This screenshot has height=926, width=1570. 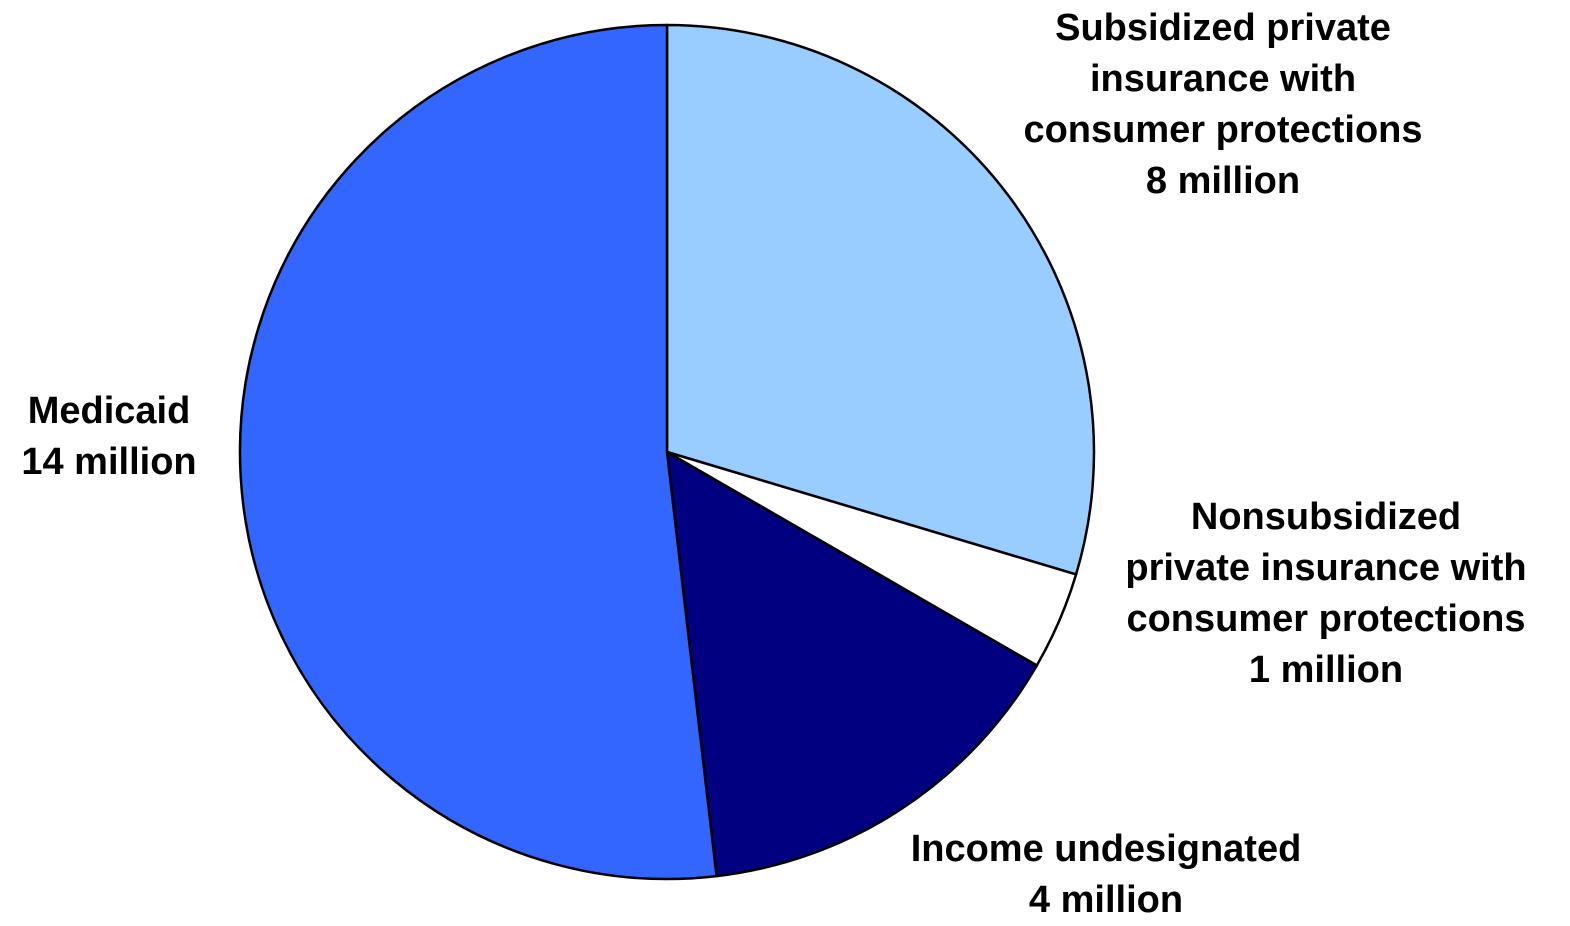 I want to click on slice-label-medicaid: Medicaid 14 million, so click(x=109, y=437).